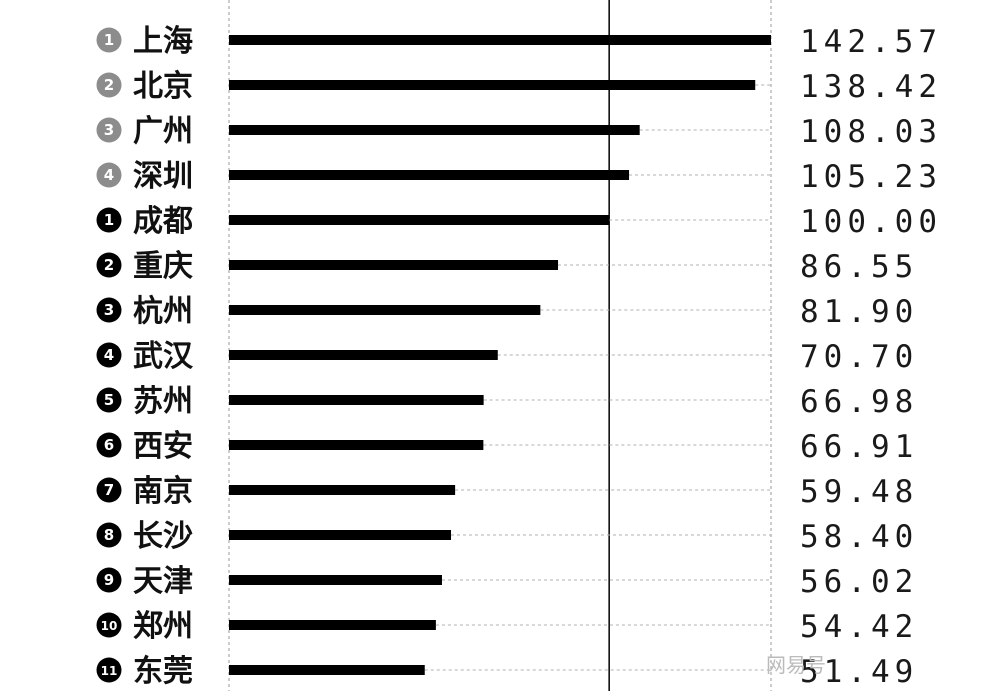 This screenshot has width=1000, height=691. I want to click on value-label: 58.40, so click(859, 537).